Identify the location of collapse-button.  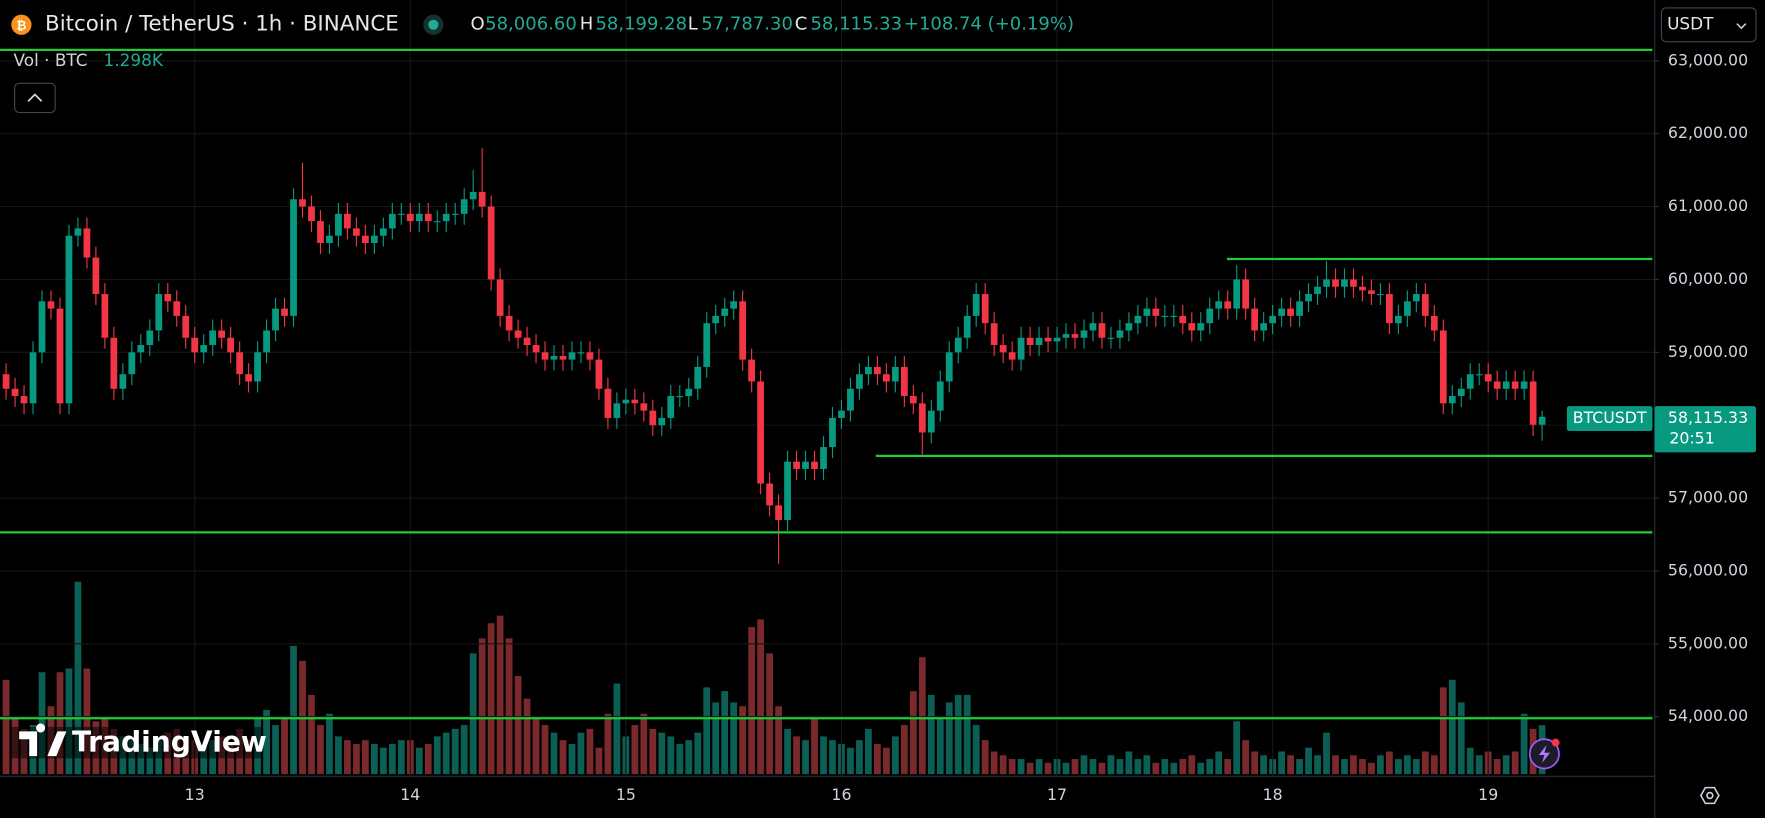
(35, 98).